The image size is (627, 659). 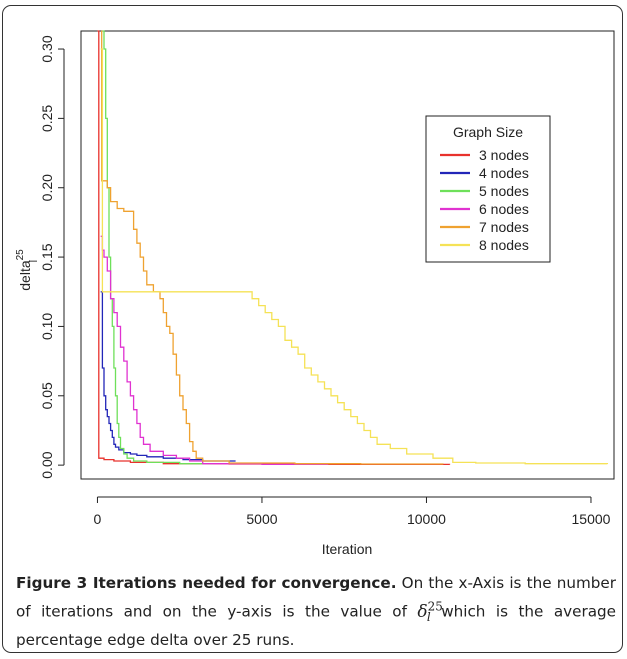 I want to click on y-tick-label: 0.15, so click(x=47, y=256).